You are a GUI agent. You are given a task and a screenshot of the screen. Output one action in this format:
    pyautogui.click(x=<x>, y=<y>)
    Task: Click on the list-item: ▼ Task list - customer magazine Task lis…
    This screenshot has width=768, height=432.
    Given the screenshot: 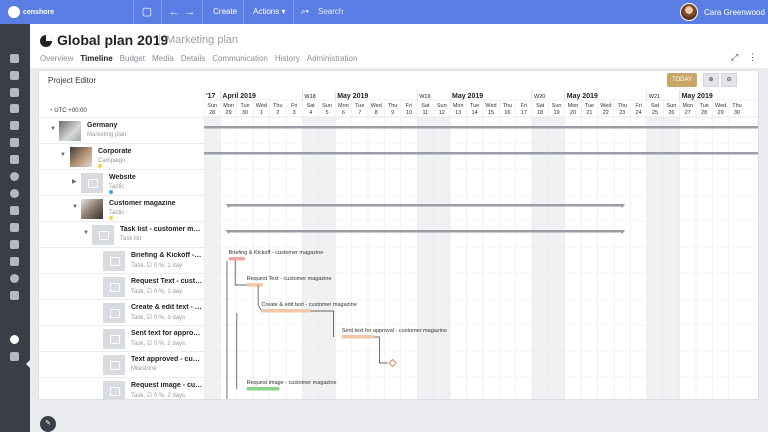 What is the action you would take?
    pyautogui.click(x=121, y=234)
    